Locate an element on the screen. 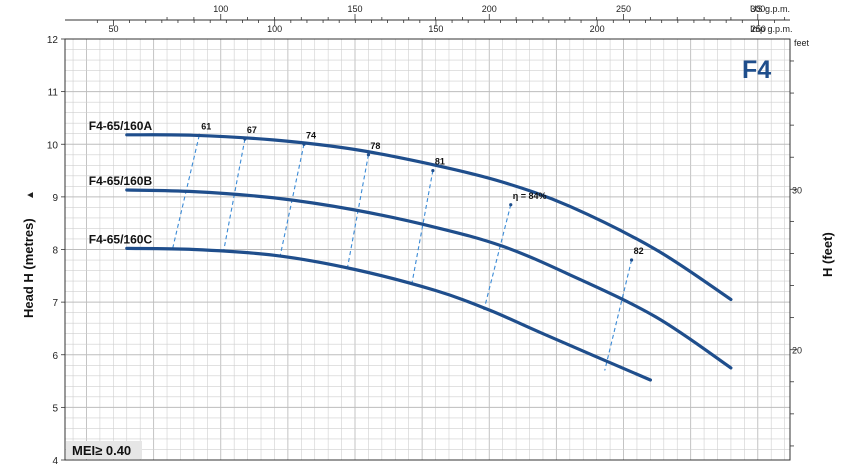 This screenshot has width=850, height=473. top-axes: 100 150 200 250 300 50 100 150 200 250 is located at coordinates (441, 19).